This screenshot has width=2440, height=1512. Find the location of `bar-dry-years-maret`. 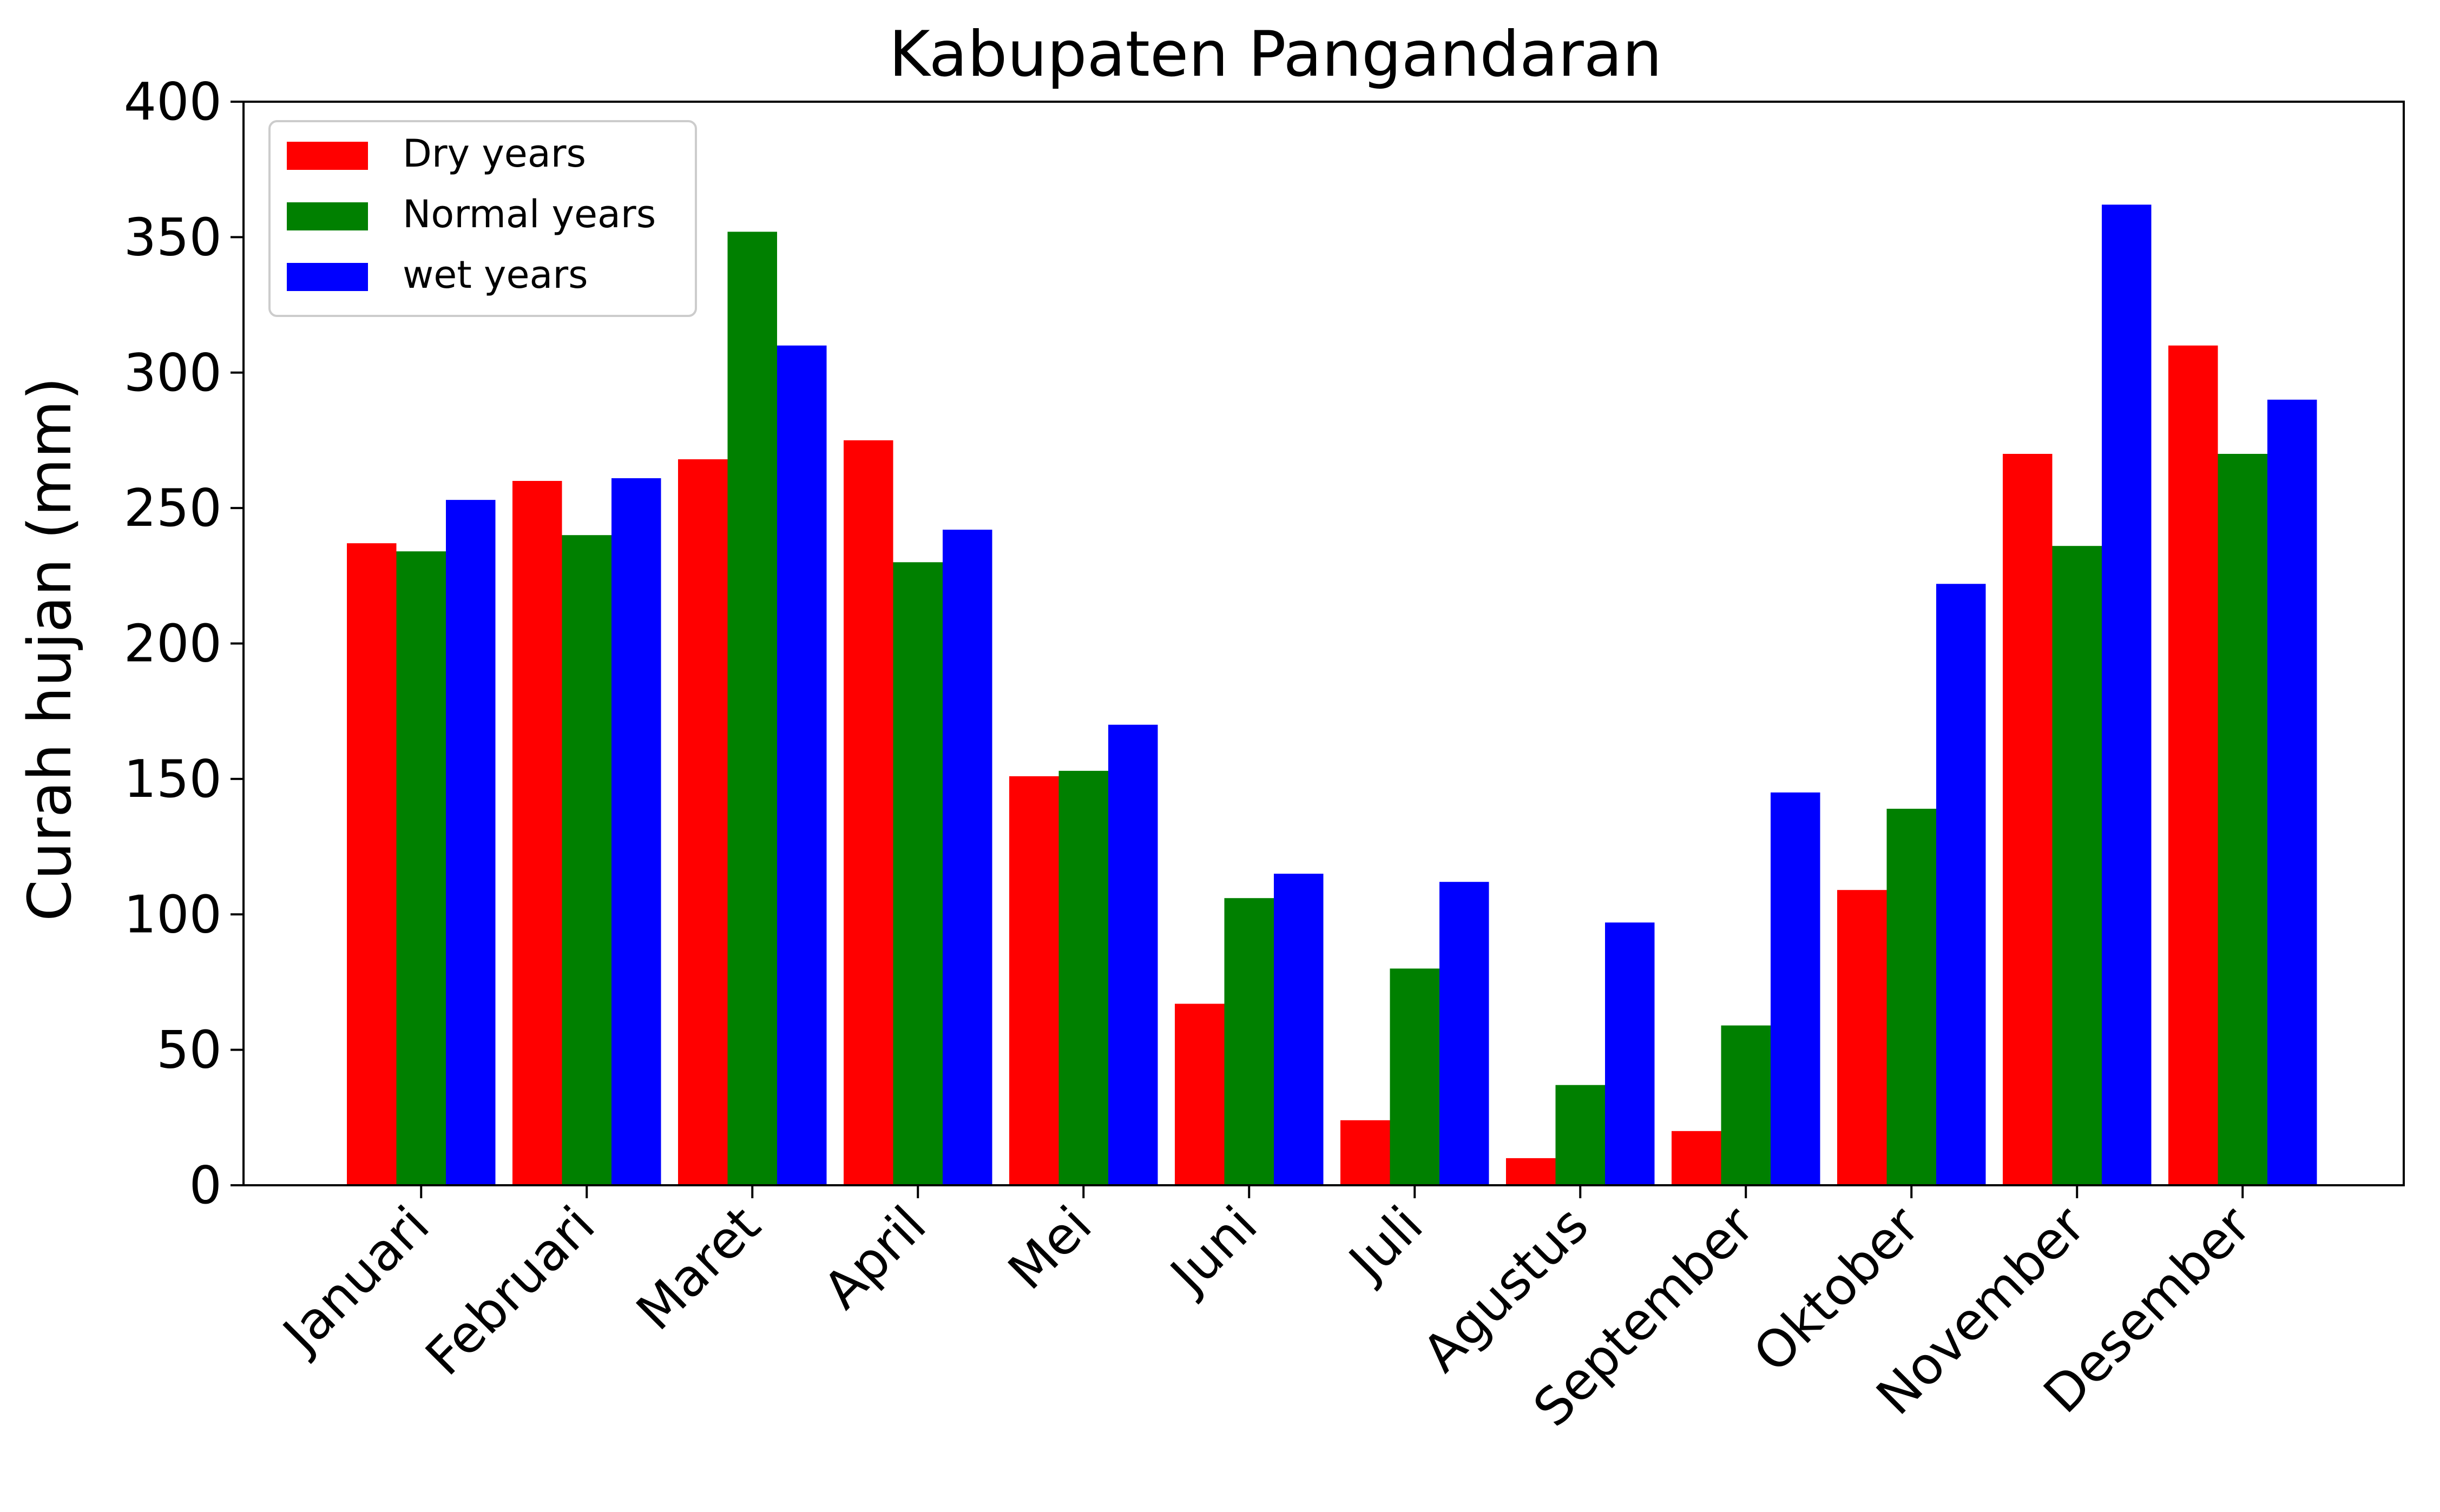

bar-dry-years-maret is located at coordinates (703, 822).